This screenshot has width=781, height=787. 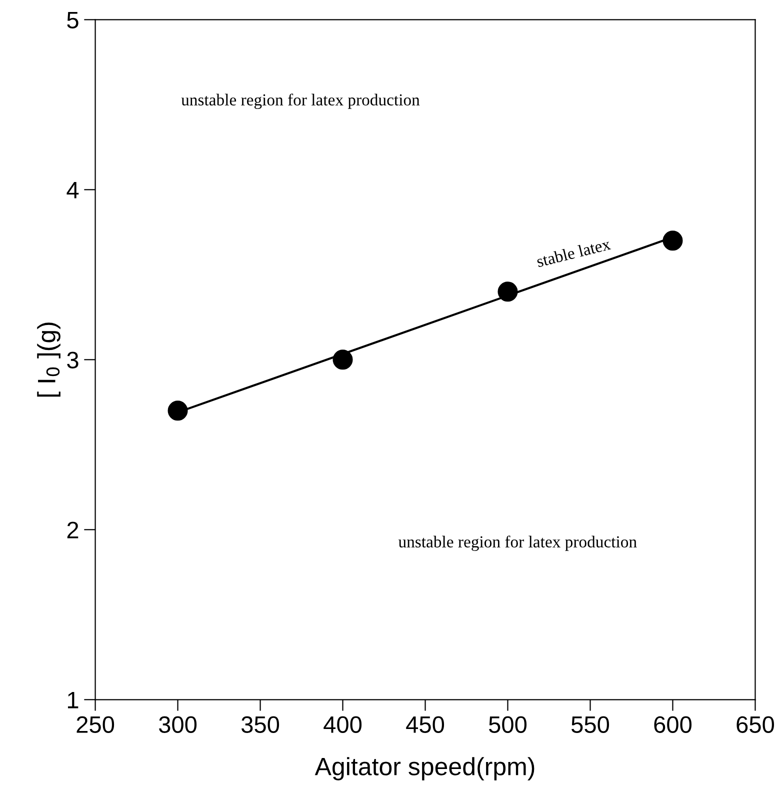 I want to click on x-tick-label: 600, so click(x=673, y=724).